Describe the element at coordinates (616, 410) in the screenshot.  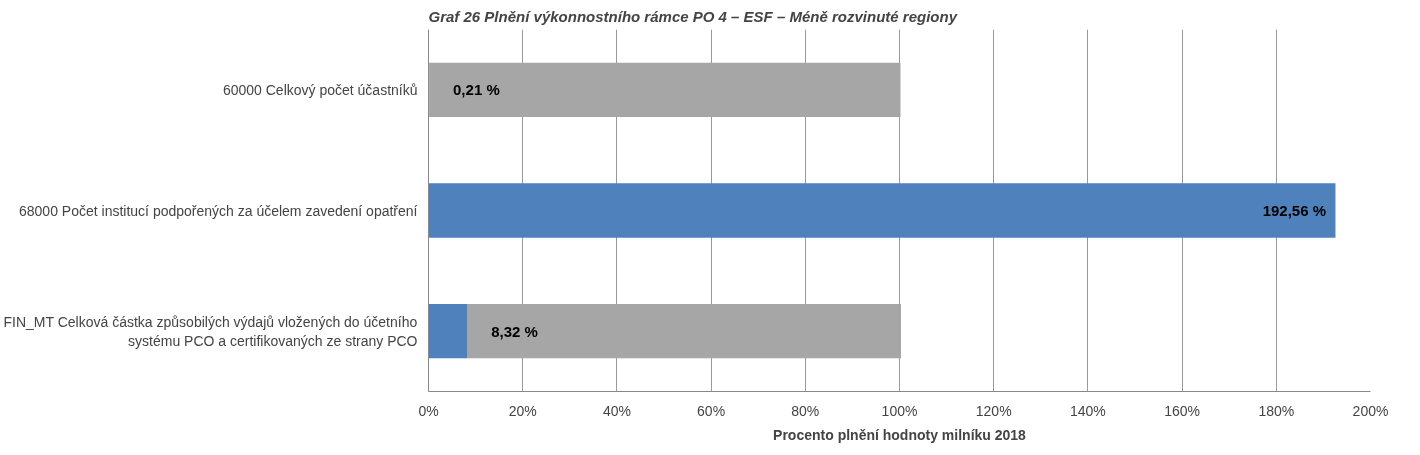
I see `x-tick-label: 40%` at that location.